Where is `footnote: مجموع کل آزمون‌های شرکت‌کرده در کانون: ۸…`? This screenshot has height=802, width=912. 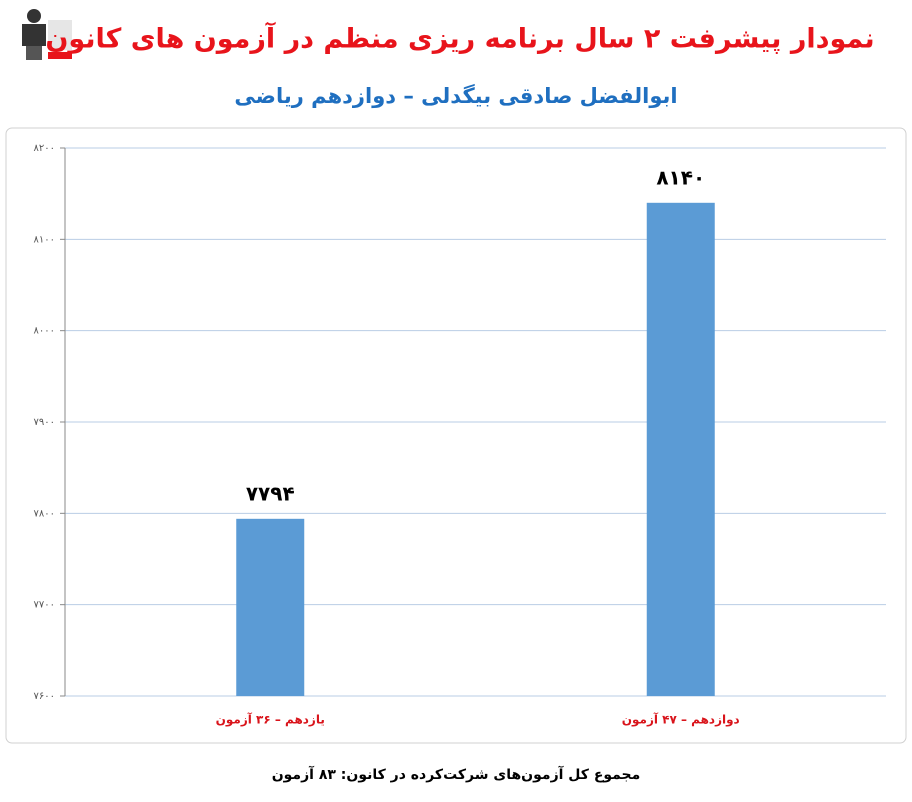
footnote: مجموع کل آزمون‌های شرکت‌کرده در کانون: ۸… is located at coordinates (456, 774).